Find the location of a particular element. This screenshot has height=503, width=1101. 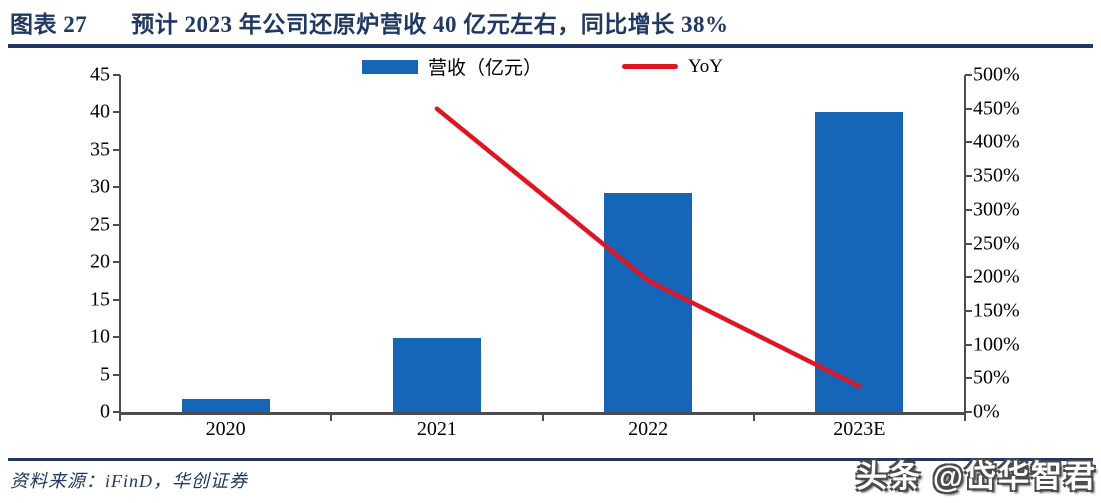

left-axis-tick-label: 5 is located at coordinates (105, 374).